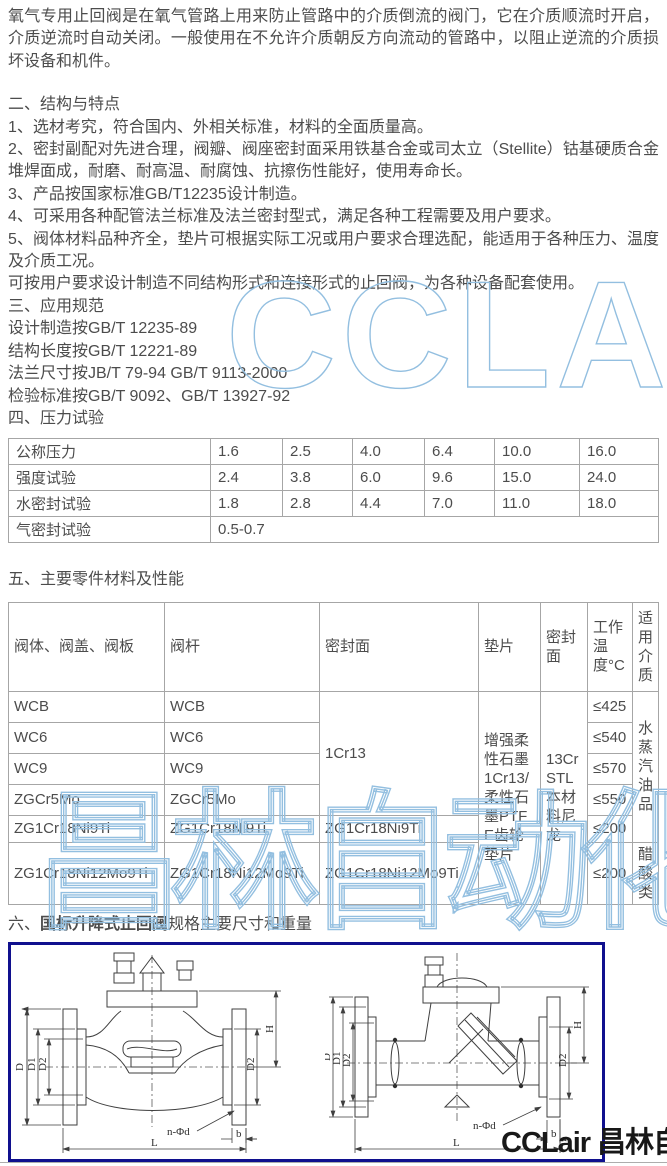  What do you see at coordinates (610, 799) in the screenshot?
I see `cell-temp: ≤550` at bounding box center [610, 799].